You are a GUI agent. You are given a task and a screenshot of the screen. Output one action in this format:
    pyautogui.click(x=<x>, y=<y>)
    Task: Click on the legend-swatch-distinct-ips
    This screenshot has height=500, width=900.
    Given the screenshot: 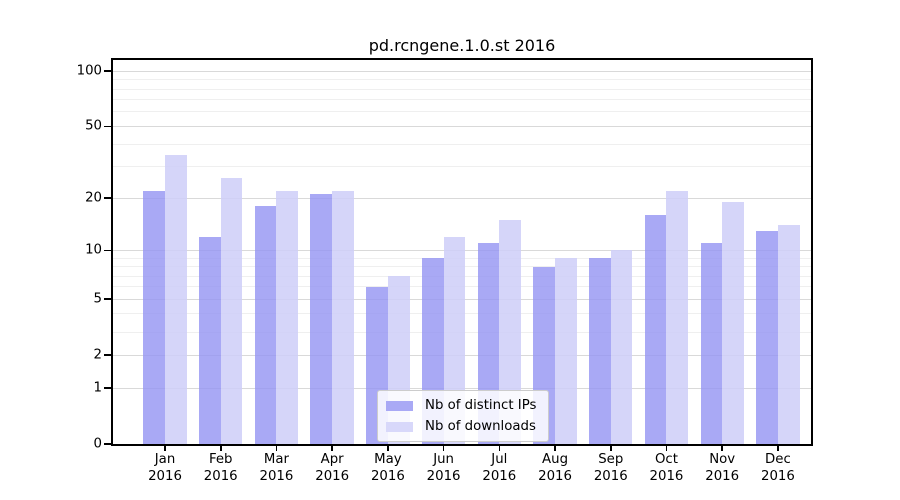 What is the action you would take?
    pyautogui.click(x=399, y=405)
    